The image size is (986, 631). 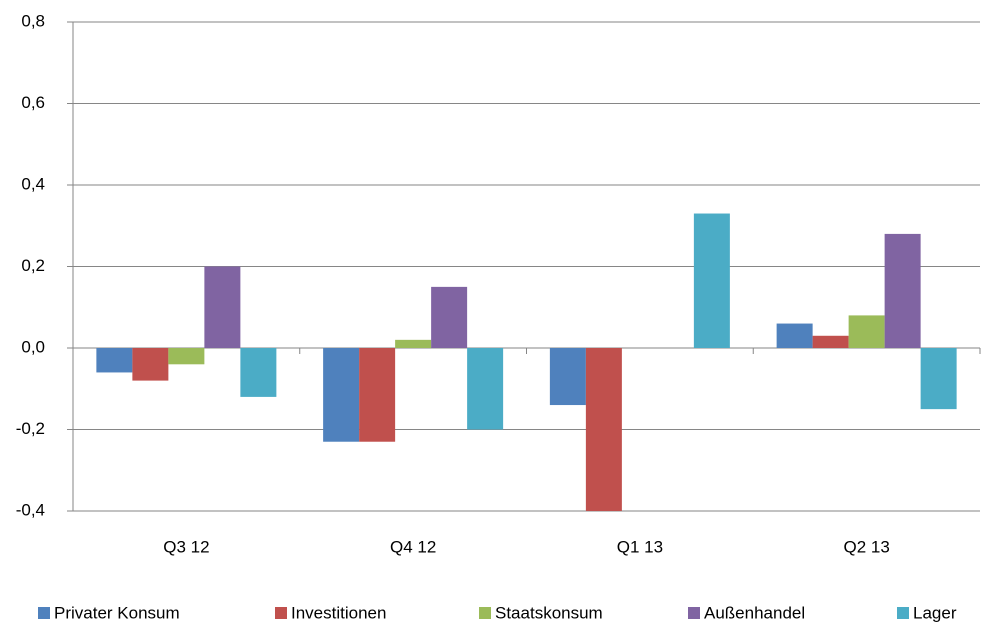 What do you see at coordinates (338, 612) in the screenshot?
I see `legend-label: Investitionen` at bounding box center [338, 612].